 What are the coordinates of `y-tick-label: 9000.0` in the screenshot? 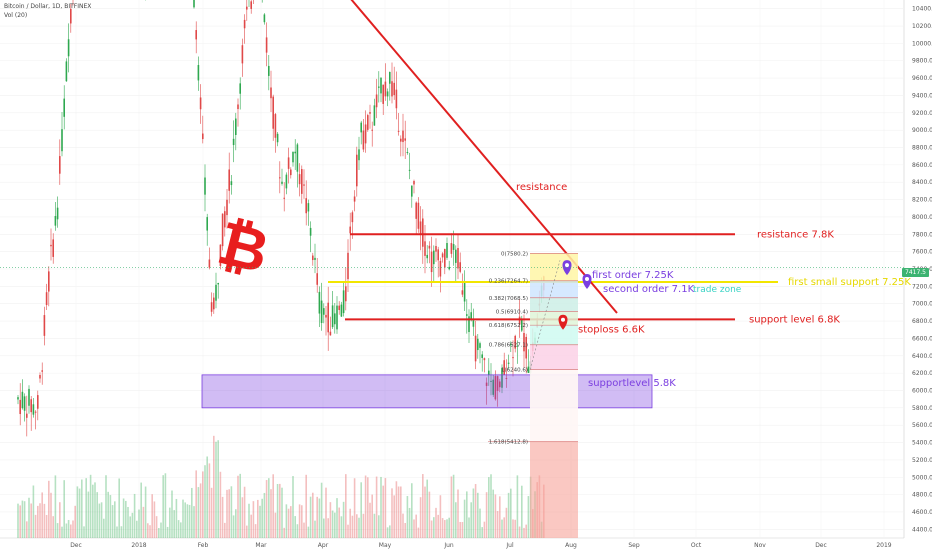 It's located at (922, 130).